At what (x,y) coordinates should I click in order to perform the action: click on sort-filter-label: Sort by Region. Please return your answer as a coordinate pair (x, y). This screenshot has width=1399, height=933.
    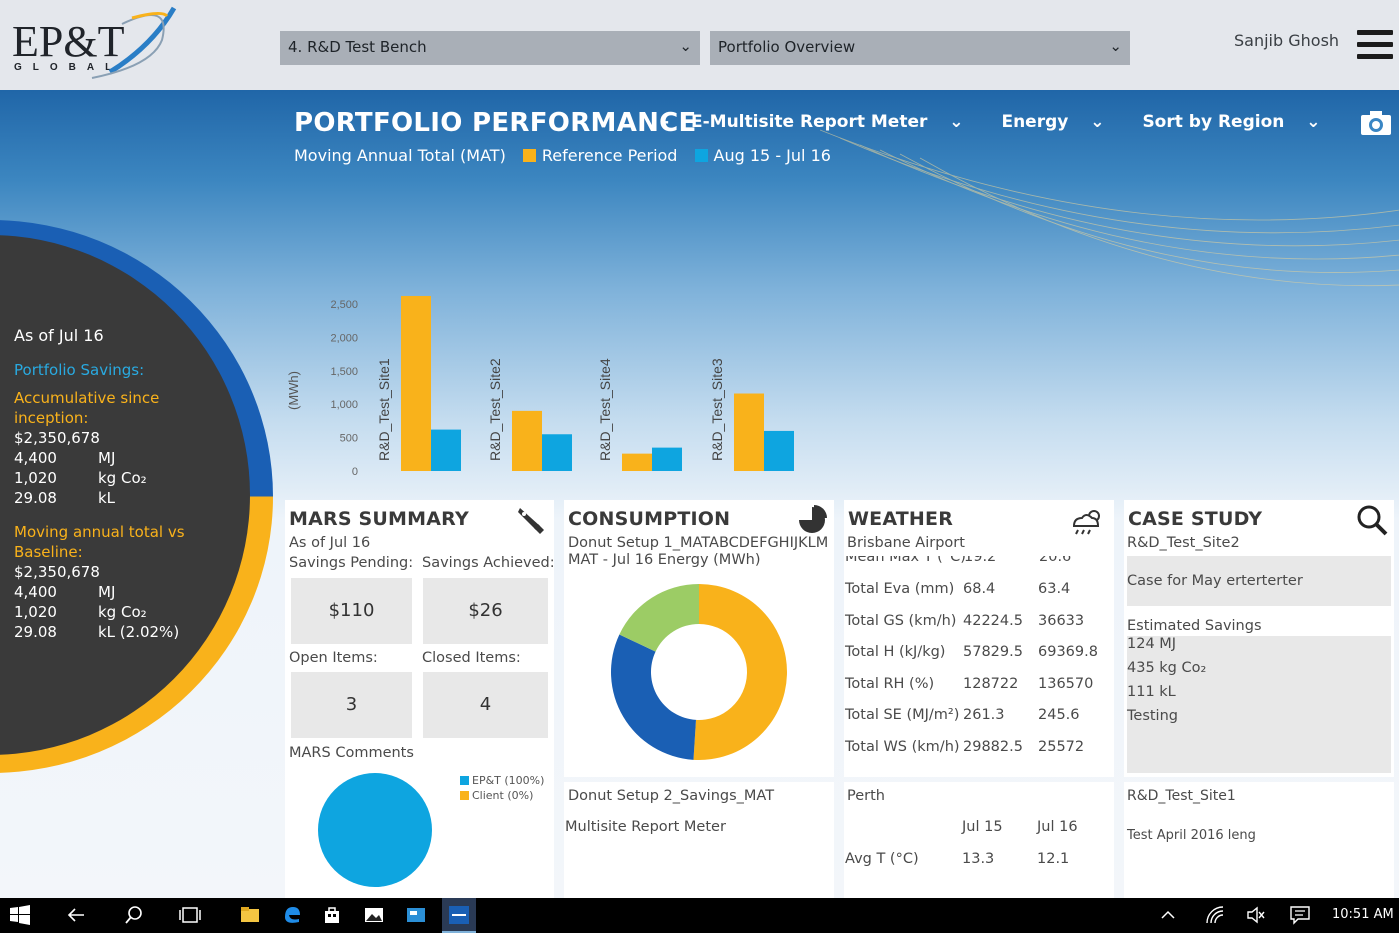
    Looking at the image, I should click on (1213, 122).